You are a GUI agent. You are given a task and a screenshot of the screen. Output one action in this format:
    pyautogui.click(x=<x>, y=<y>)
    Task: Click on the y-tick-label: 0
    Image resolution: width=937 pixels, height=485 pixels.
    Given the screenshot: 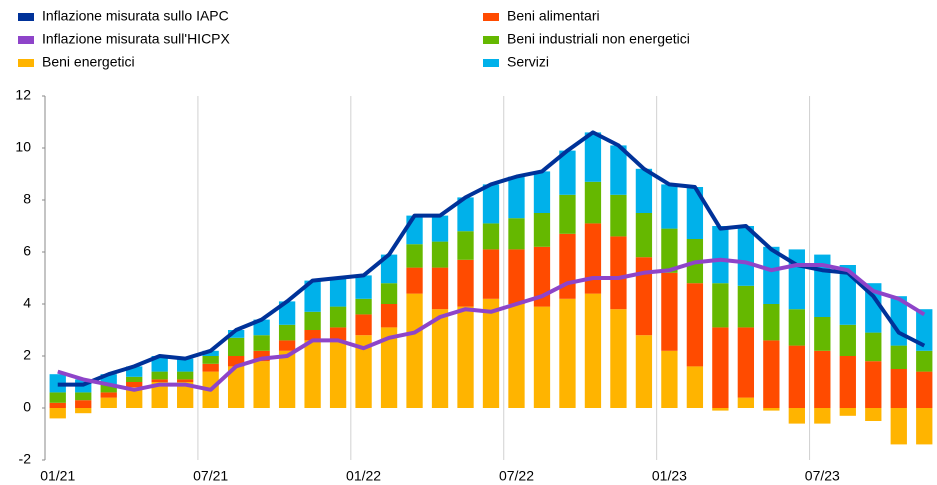 What is the action you would take?
    pyautogui.click(x=27, y=407)
    